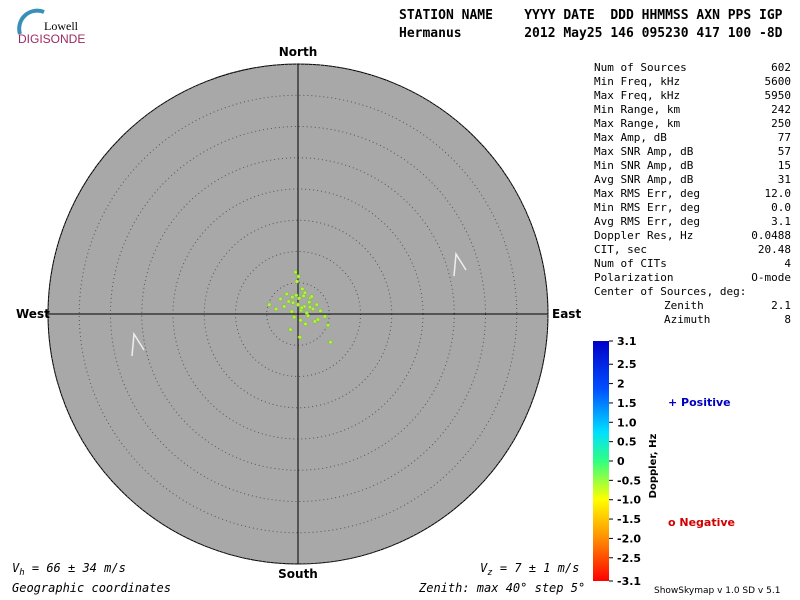  I want to click on north-label: North, so click(298, 52).